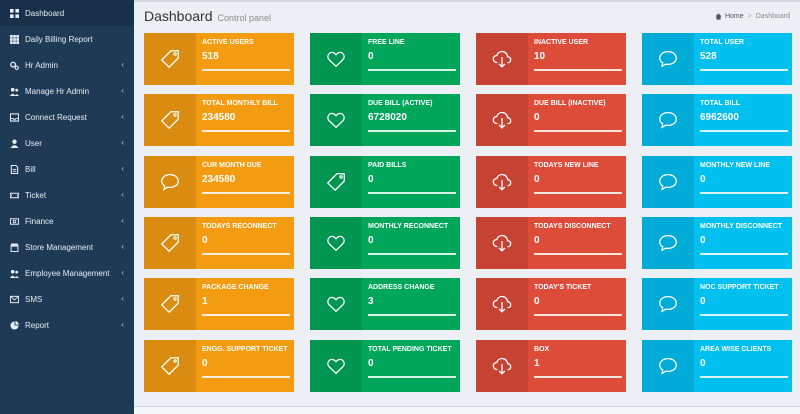  I want to click on stat-card-free-line: FREE LINE 0, so click(385, 59).